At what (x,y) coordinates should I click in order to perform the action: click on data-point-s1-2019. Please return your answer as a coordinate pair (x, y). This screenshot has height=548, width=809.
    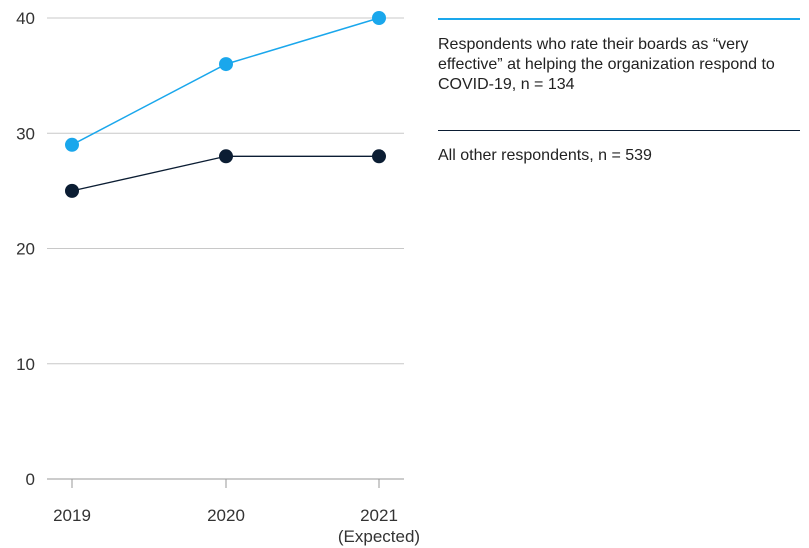
    Looking at the image, I should click on (72, 190).